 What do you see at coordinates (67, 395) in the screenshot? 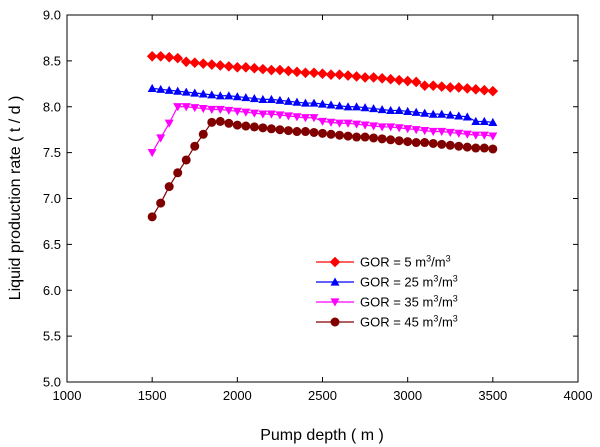
I see `x-tick-label: 1000` at bounding box center [67, 395].